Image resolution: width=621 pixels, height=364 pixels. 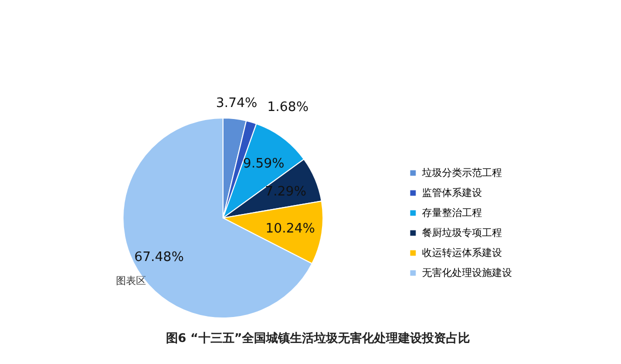 What do you see at coordinates (288, 107) in the screenshot?
I see `data-label: 1.68%` at bounding box center [288, 107].